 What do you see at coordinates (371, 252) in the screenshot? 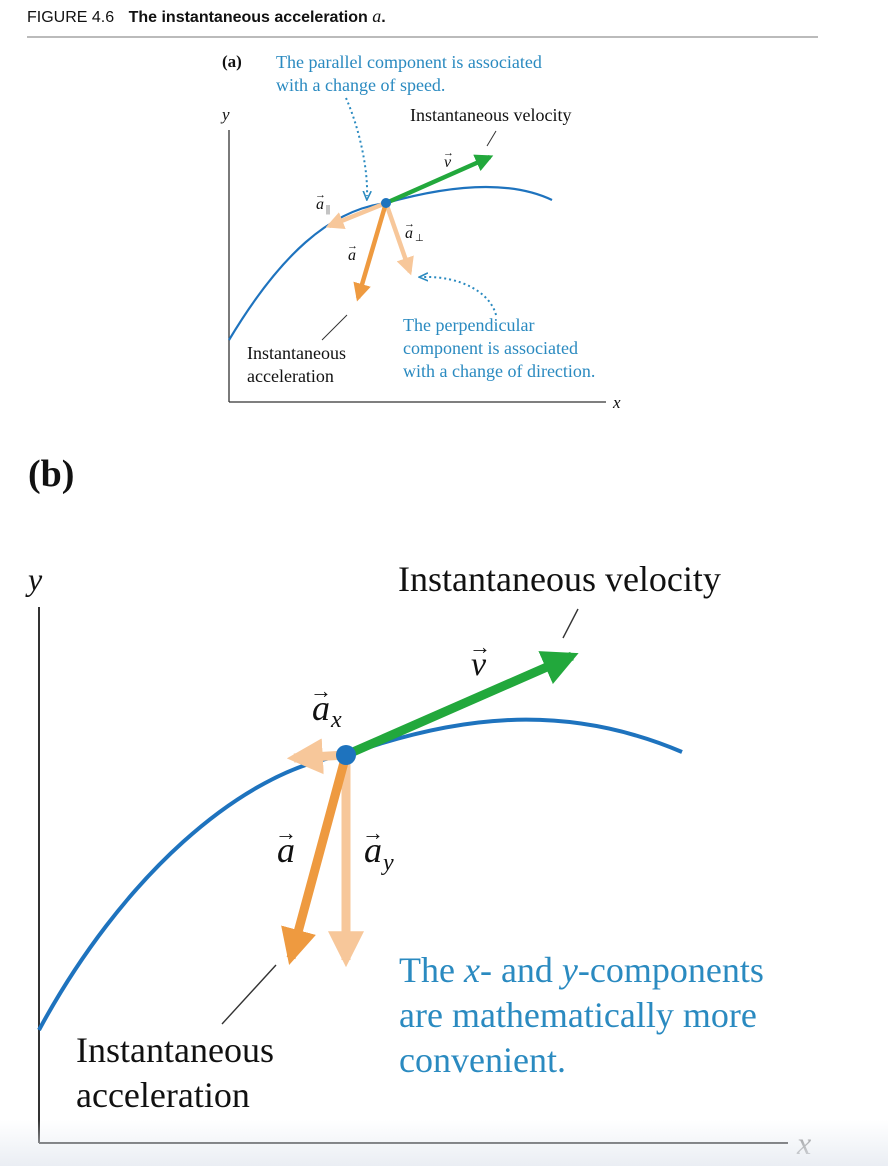
I see `panel-a-acceleration-arrow` at bounding box center [371, 252].